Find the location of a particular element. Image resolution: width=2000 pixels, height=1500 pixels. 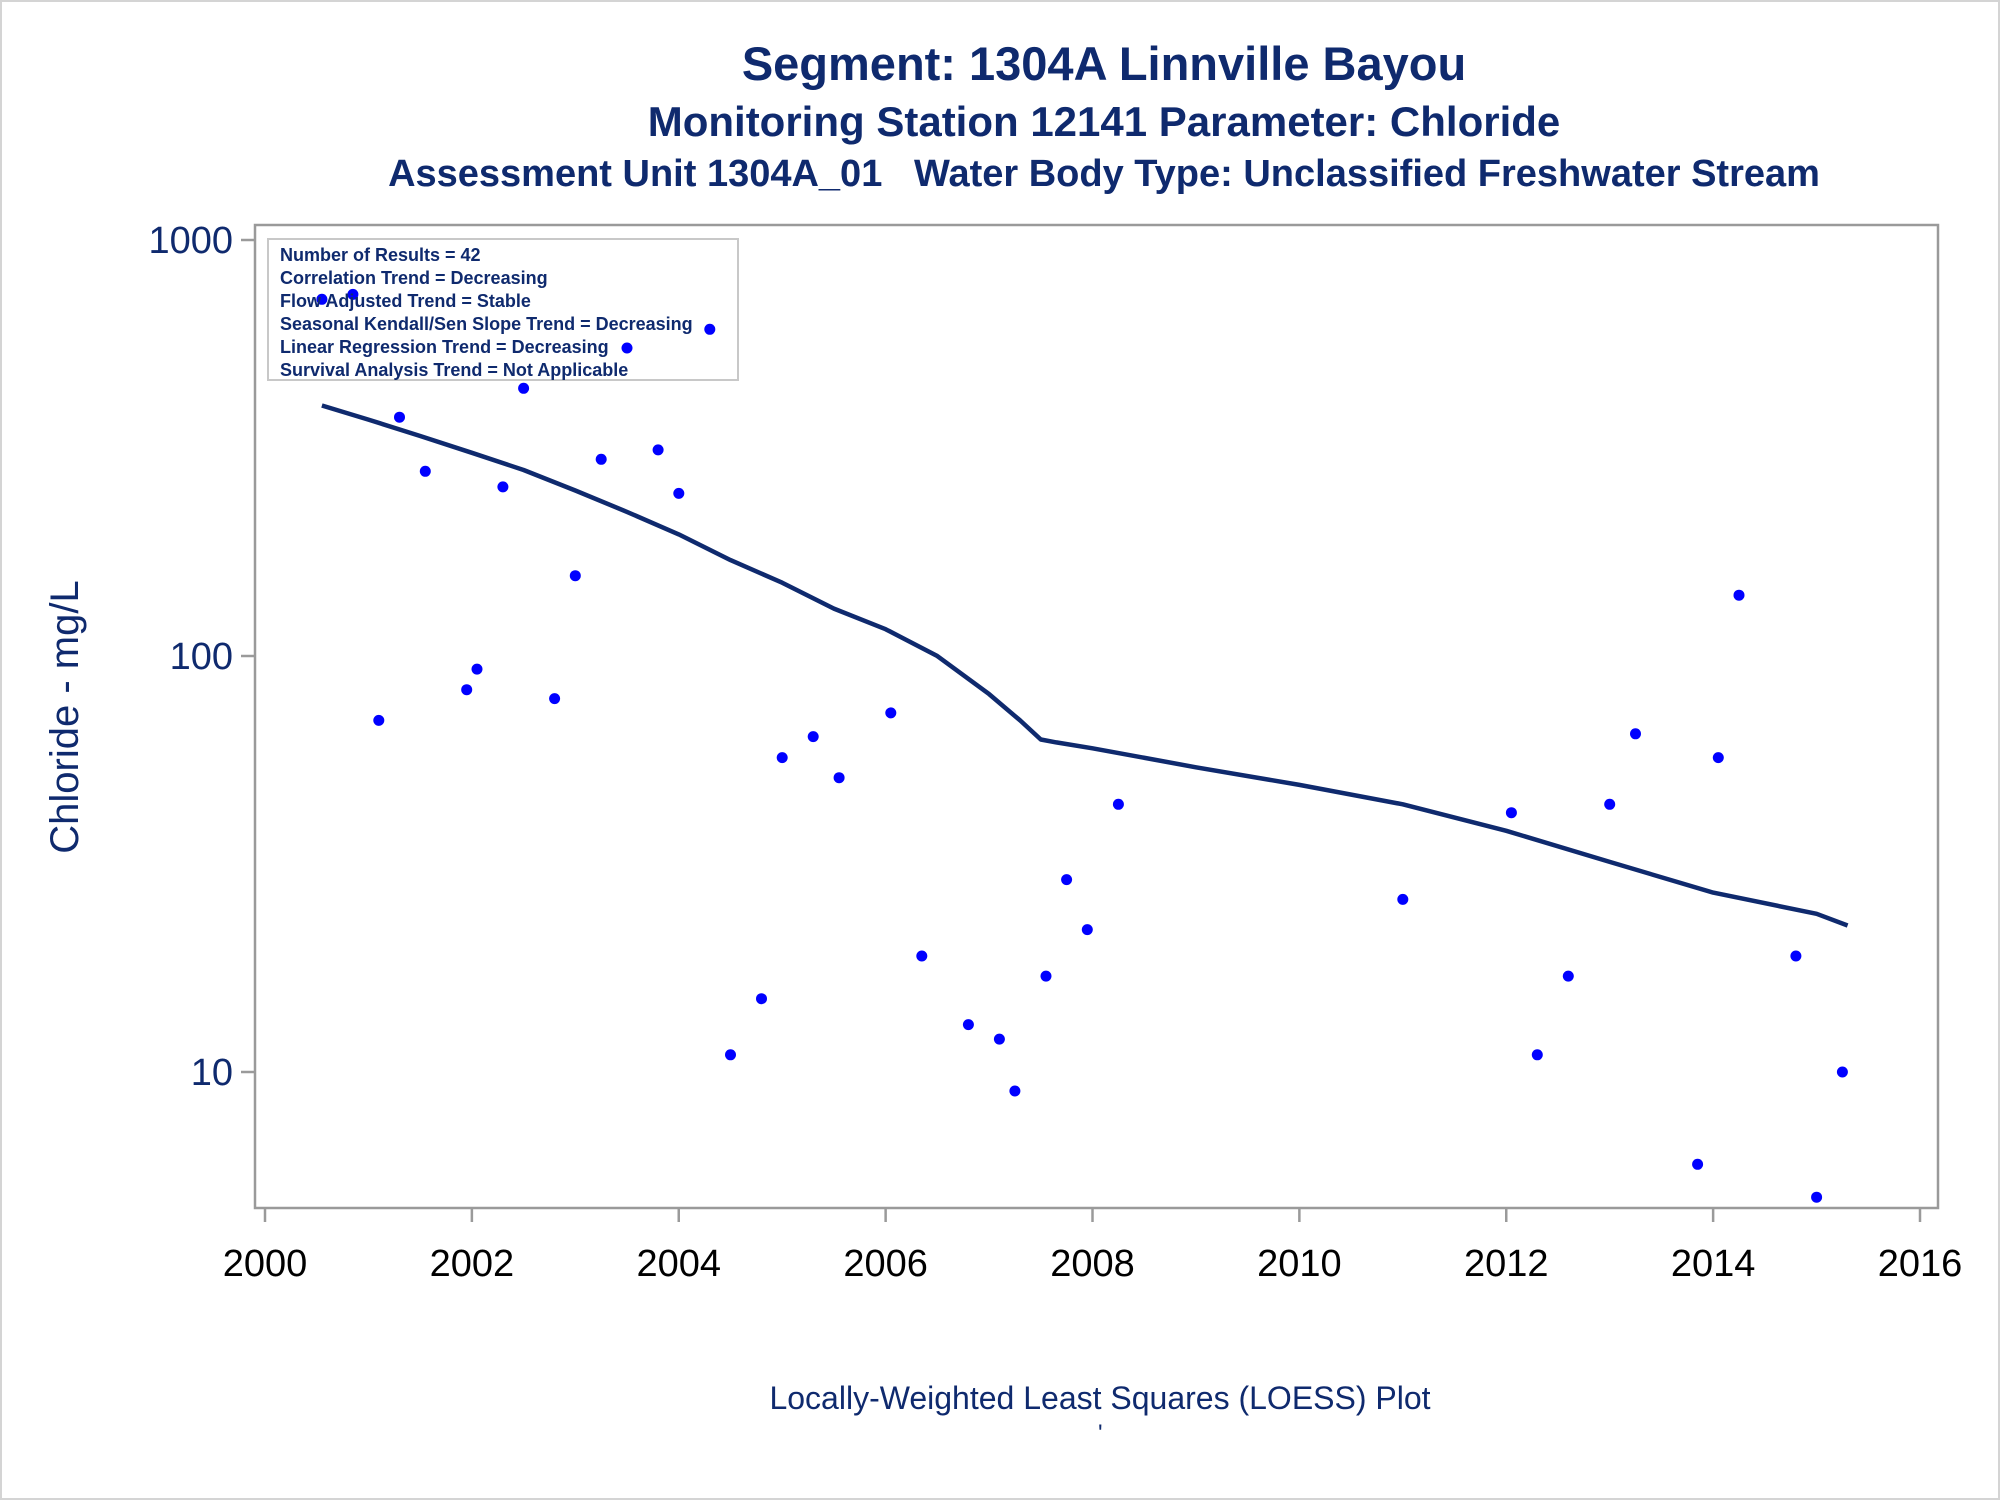

stats-box-border is located at coordinates (503, 309).